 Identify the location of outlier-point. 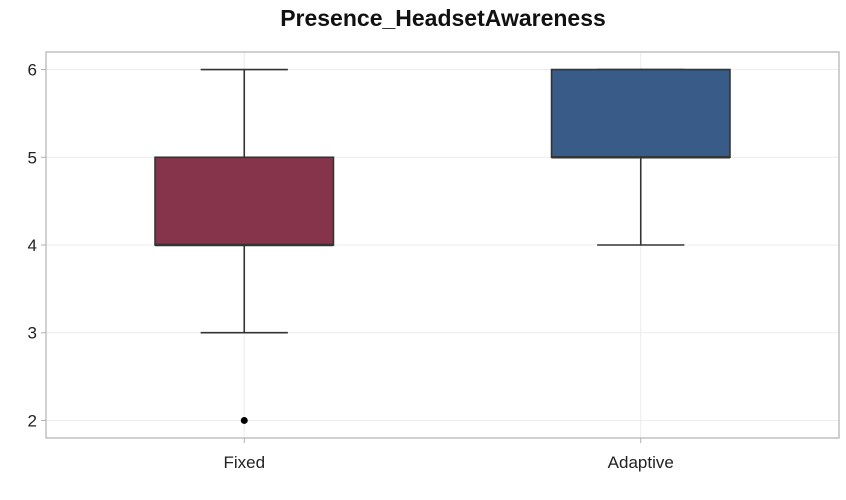
(244, 420).